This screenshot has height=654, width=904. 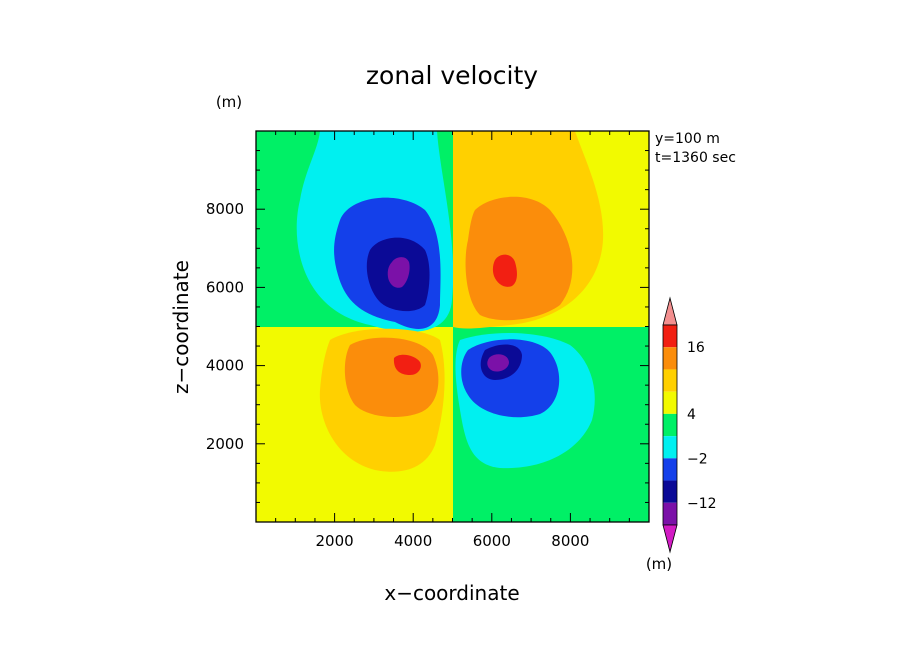 I want to click on x-tick-label: 6000, so click(x=492, y=541).